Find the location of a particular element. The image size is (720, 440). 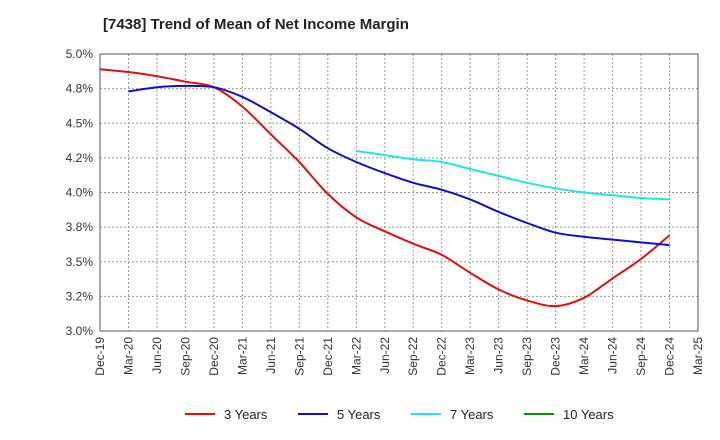

x-tick-label: Dec-24 is located at coordinates (670, 356).